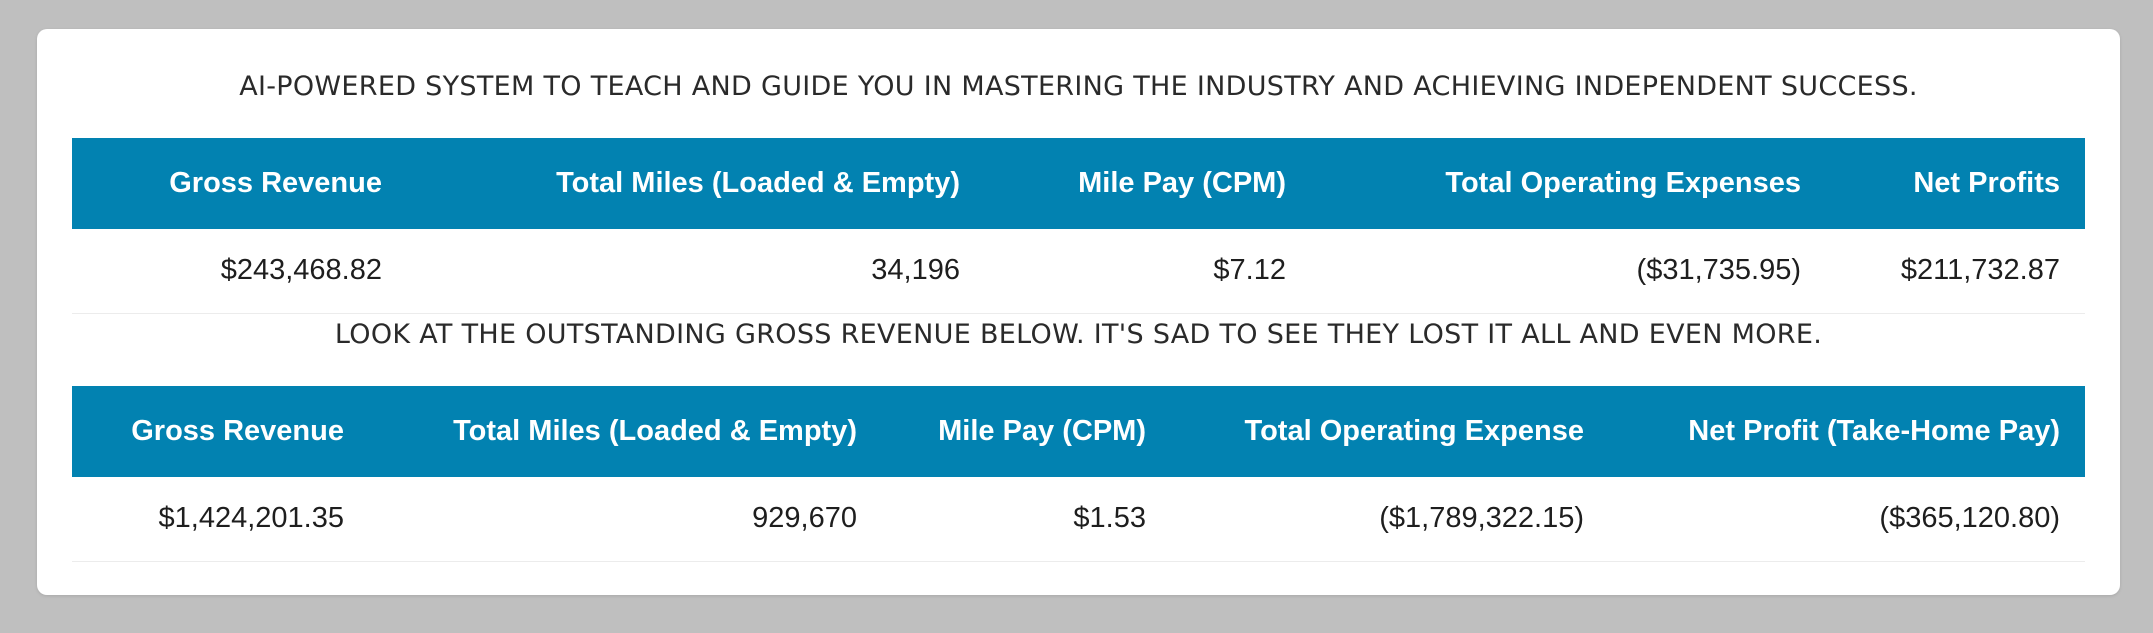  What do you see at coordinates (1568, 271) in the screenshot?
I see `cell-operating-expenses: ($31,735.95)` at bounding box center [1568, 271].